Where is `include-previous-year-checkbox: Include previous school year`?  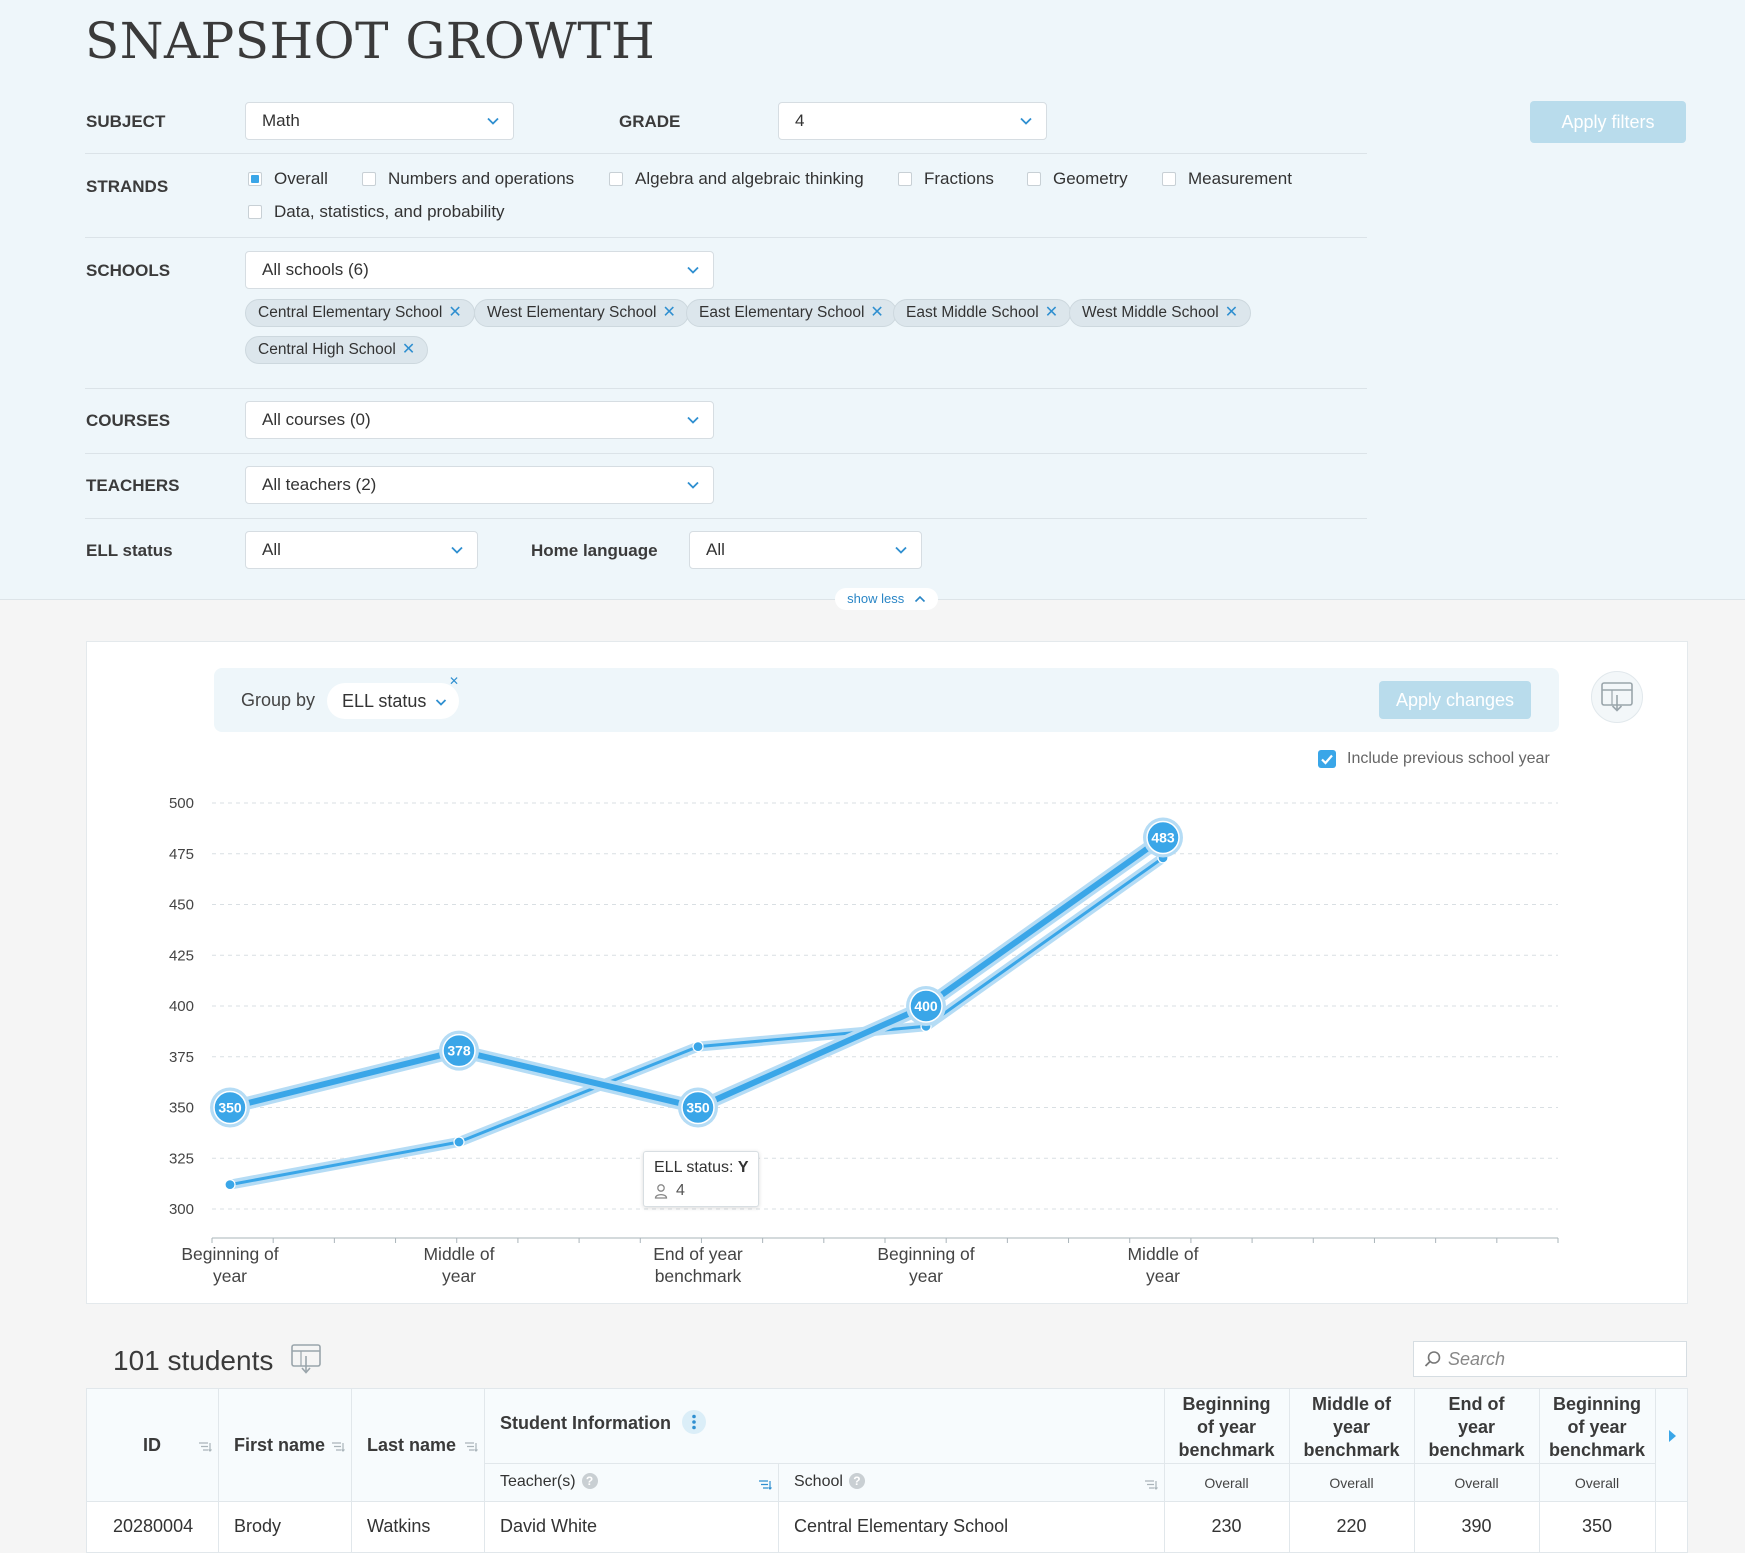 include-previous-year-checkbox: Include previous school year is located at coordinates (1434, 759).